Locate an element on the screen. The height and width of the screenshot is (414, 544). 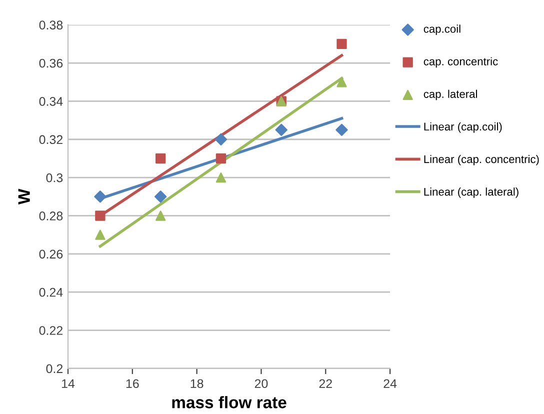
legend-label: cap. lateral is located at coordinates (450, 95).